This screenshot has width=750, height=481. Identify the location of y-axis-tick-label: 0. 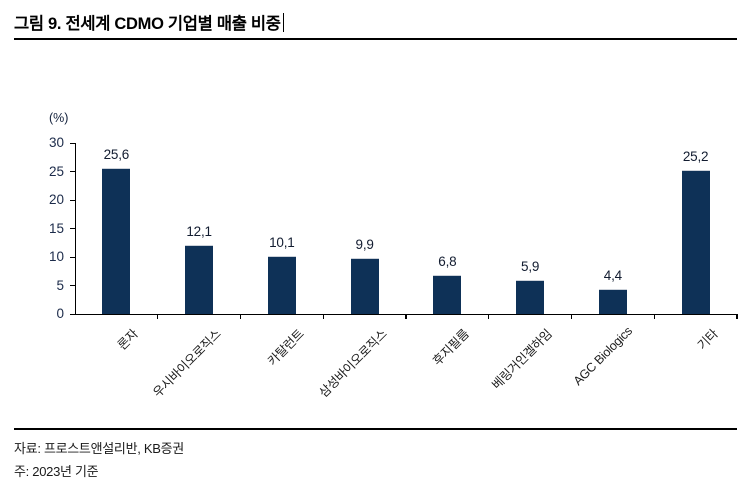
(60, 313).